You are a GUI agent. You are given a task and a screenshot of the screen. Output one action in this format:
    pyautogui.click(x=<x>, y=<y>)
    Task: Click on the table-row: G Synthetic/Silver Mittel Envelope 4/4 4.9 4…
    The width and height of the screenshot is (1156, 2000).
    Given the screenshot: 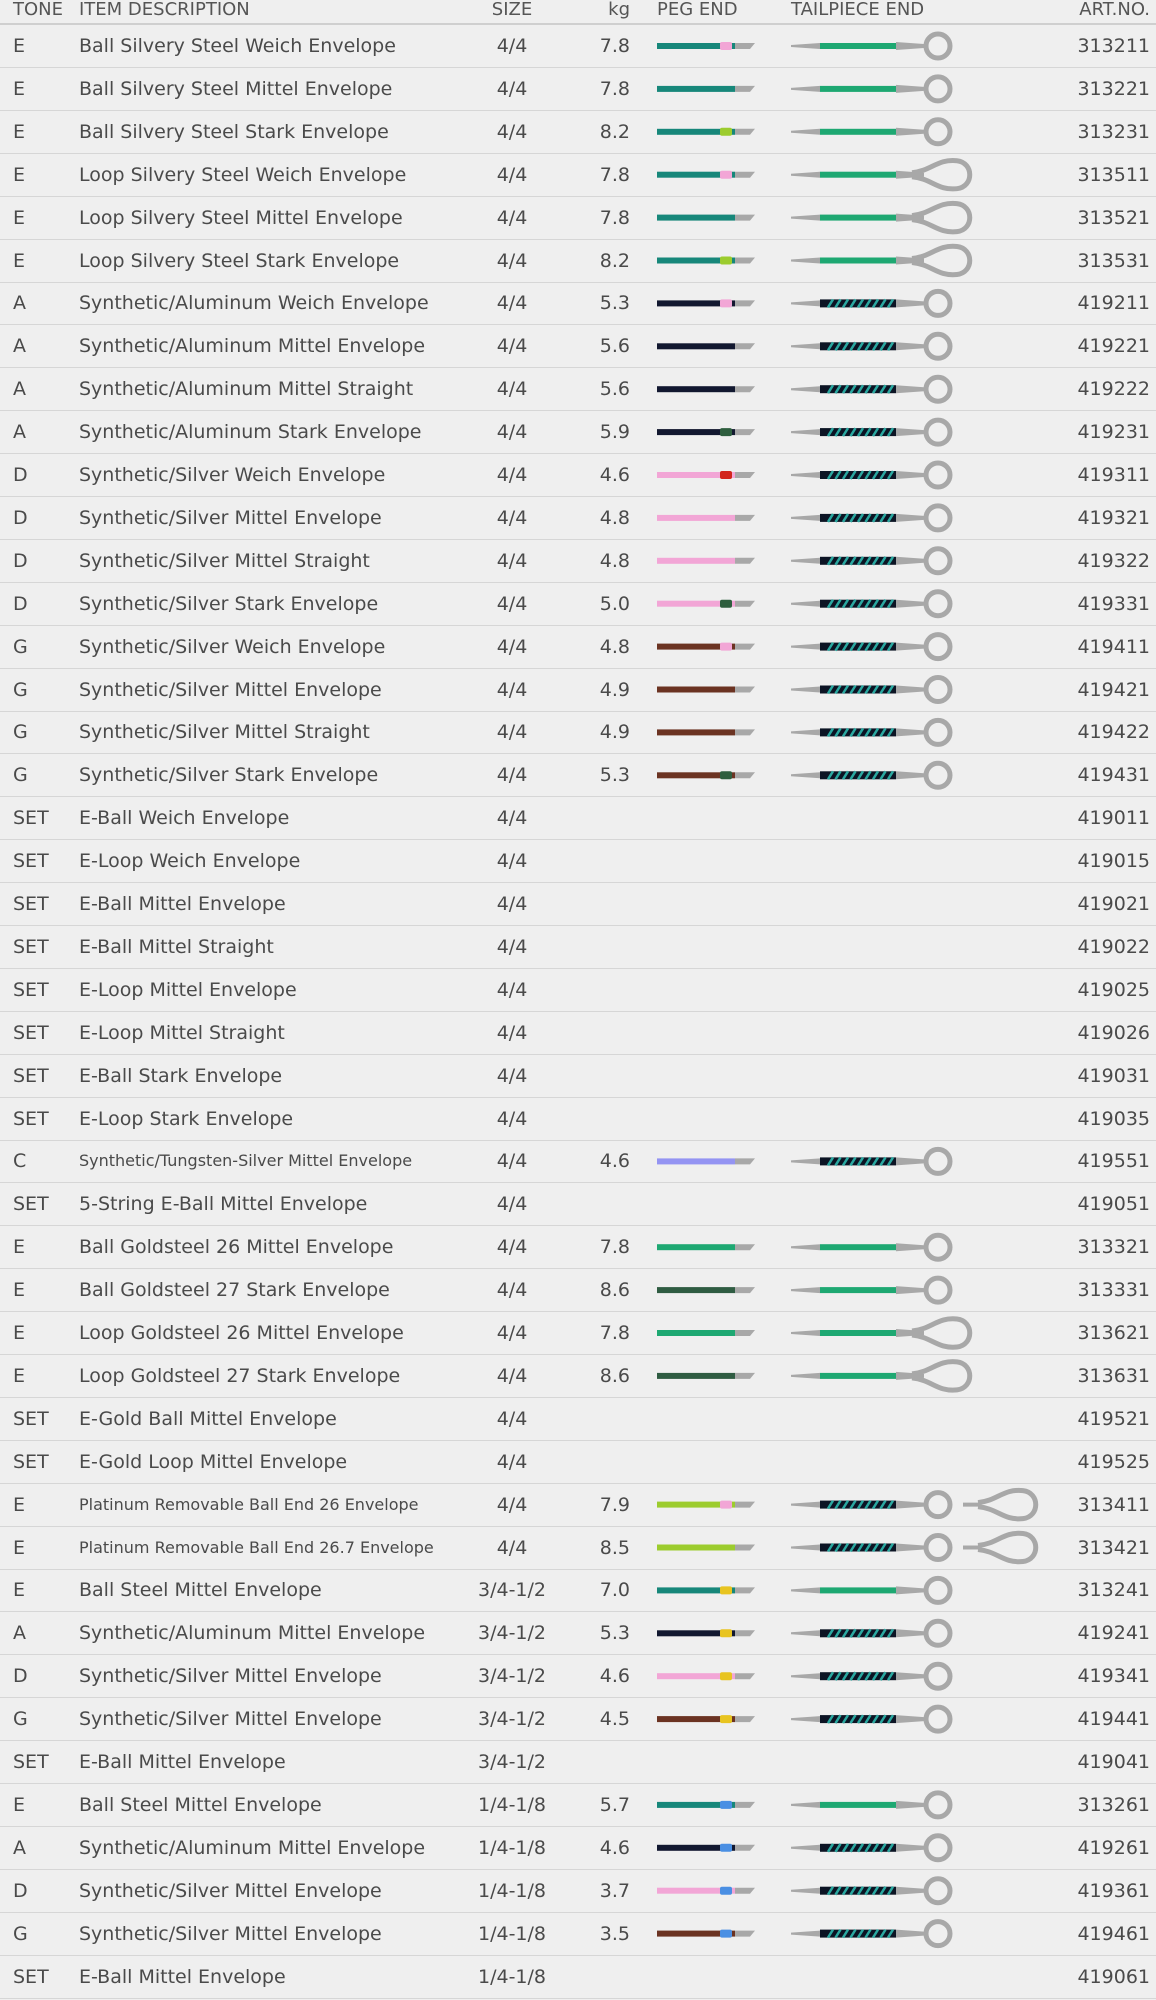 What is the action you would take?
    pyautogui.click(x=578, y=690)
    